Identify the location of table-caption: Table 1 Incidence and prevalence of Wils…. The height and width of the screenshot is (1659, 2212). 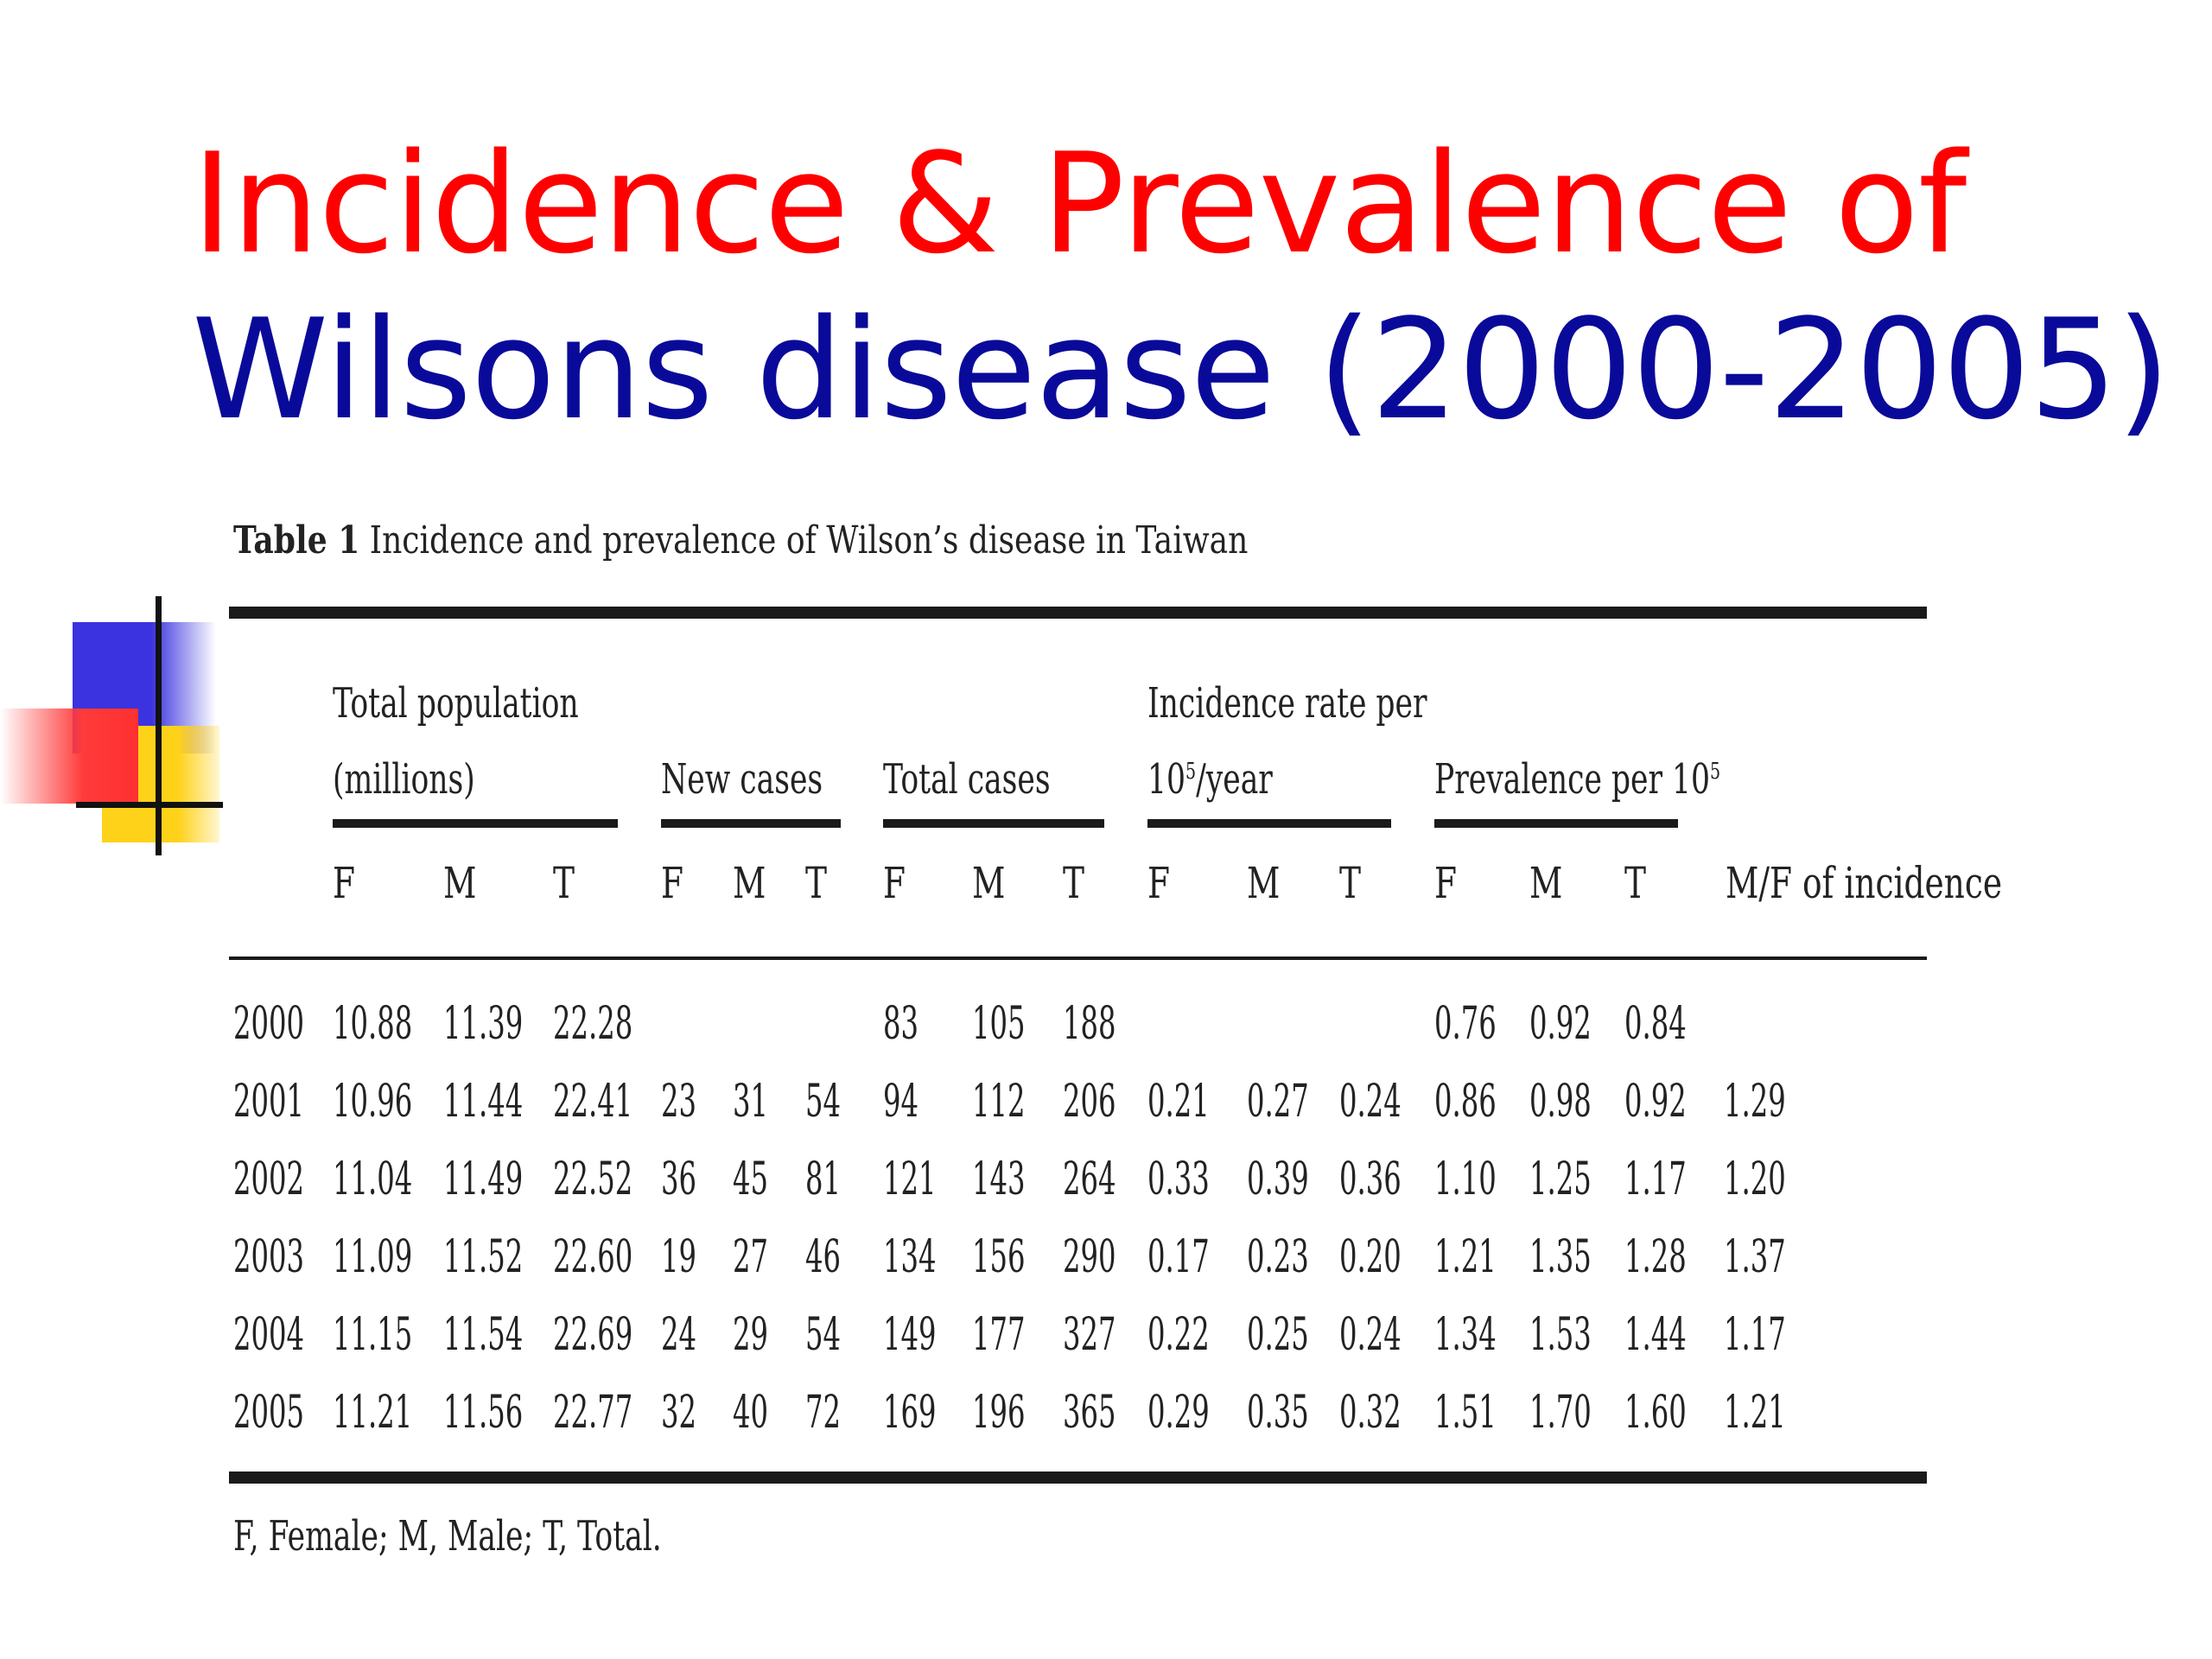
(740, 540).